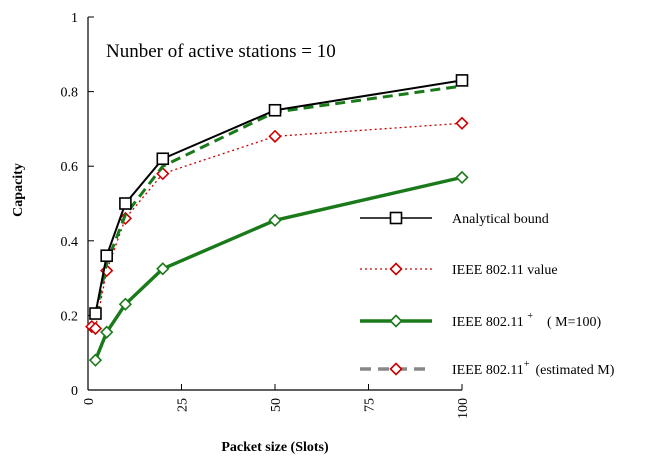  What do you see at coordinates (500, 219) in the screenshot?
I see `legend-label: Analytical bound` at bounding box center [500, 219].